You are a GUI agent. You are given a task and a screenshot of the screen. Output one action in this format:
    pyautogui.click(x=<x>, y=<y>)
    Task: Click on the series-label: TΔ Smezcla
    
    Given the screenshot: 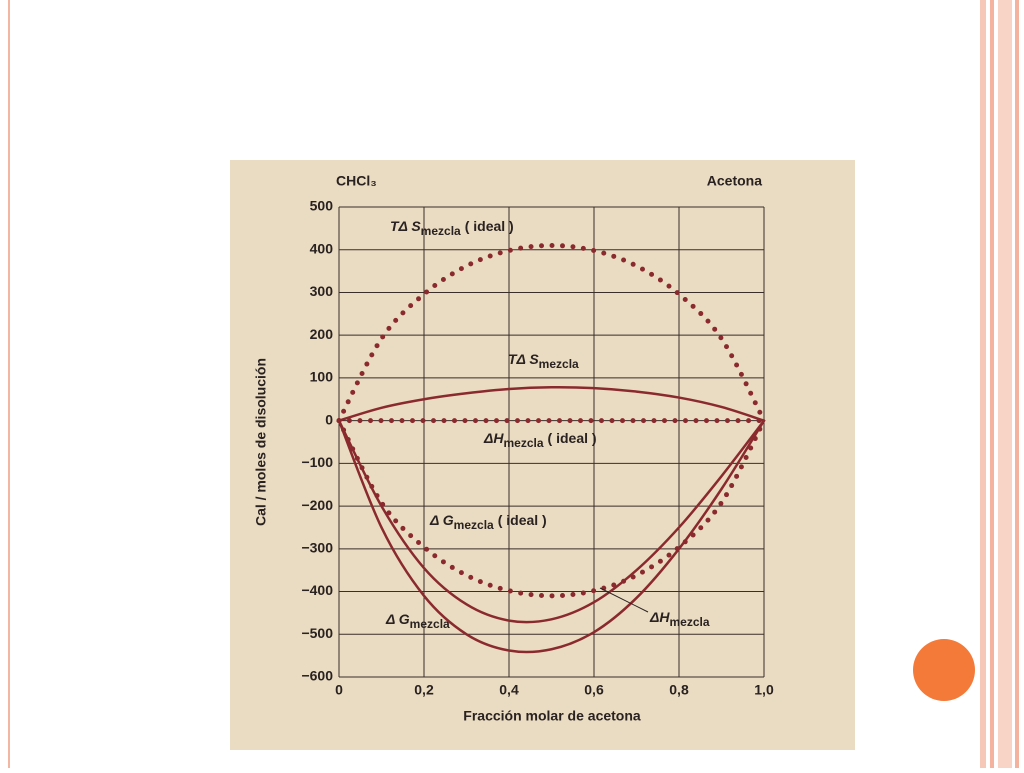 What is the action you would take?
    pyautogui.click(x=543, y=361)
    